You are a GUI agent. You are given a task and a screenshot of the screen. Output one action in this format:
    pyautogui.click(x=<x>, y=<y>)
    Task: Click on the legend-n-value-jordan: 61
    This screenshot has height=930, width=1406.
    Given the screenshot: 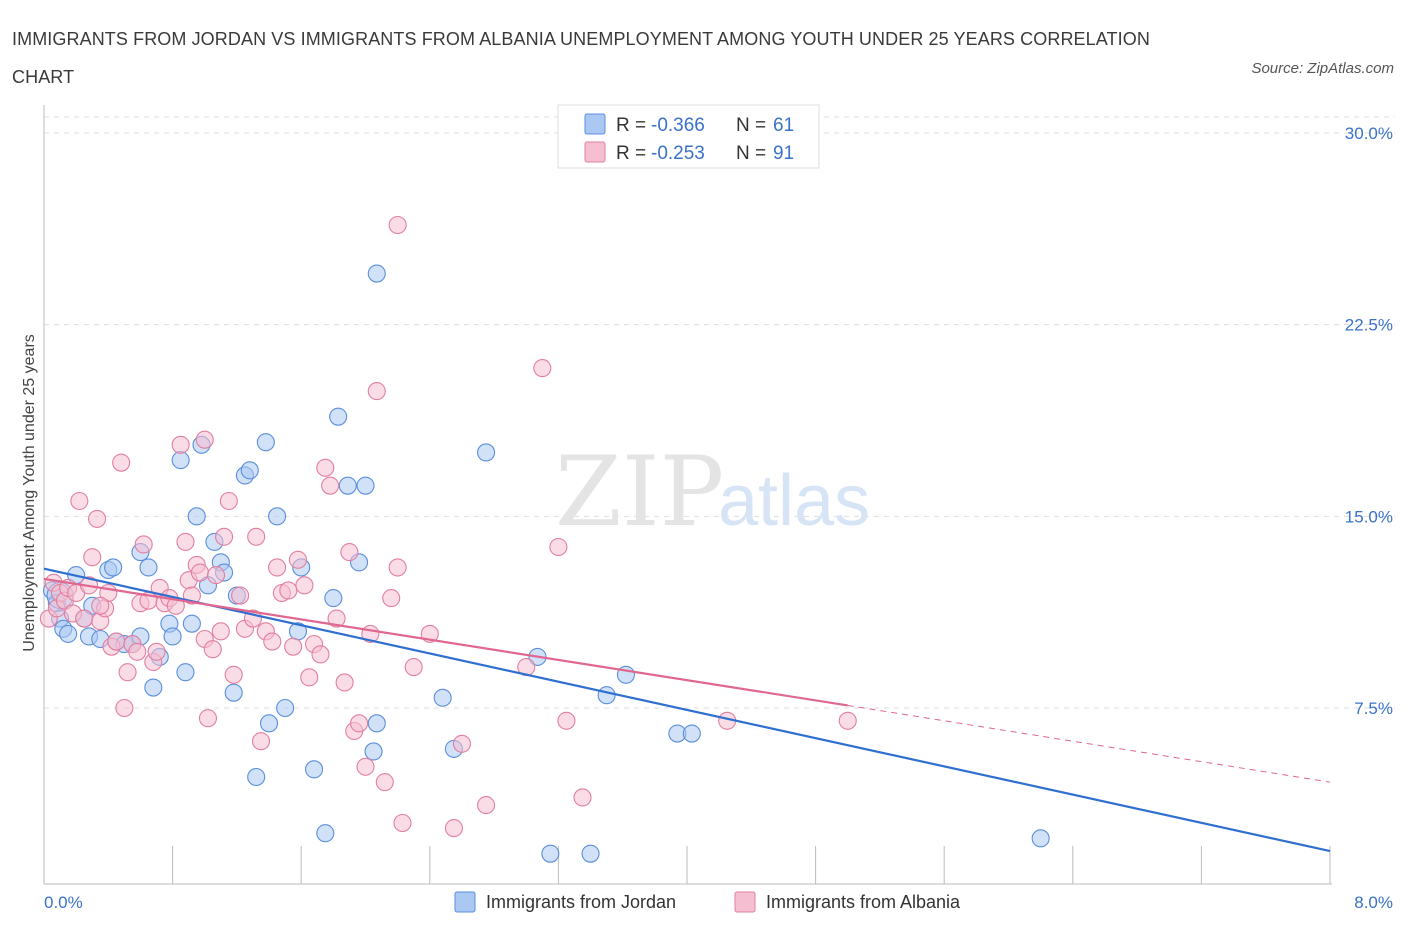 What is the action you would take?
    pyautogui.click(x=783, y=125)
    